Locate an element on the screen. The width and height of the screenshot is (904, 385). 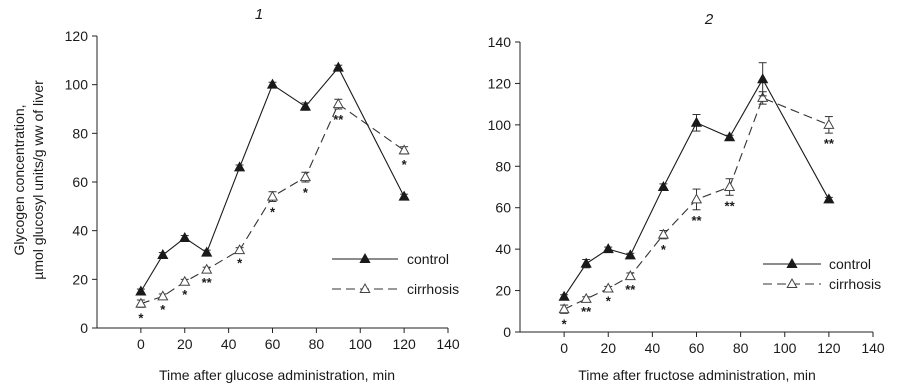
panel-2-legend-control-label: control is located at coordinates (850, 264).